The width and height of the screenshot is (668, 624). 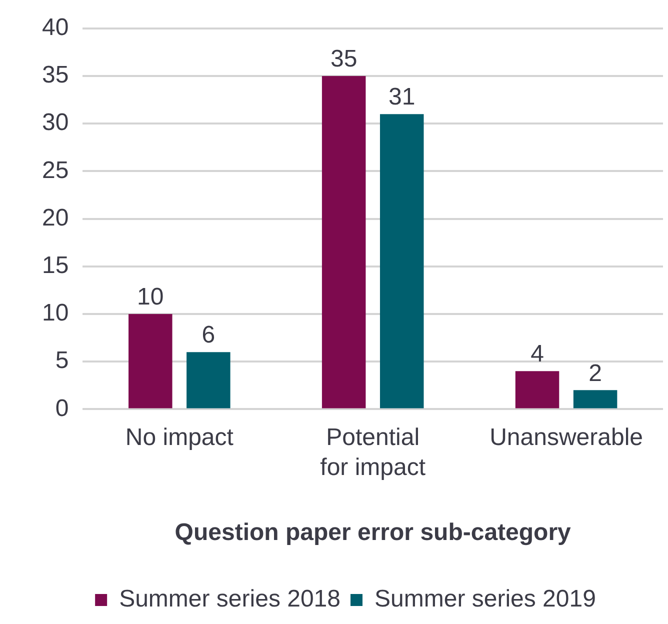 I want to click on data-label: 6, so click(x=209, y=335).